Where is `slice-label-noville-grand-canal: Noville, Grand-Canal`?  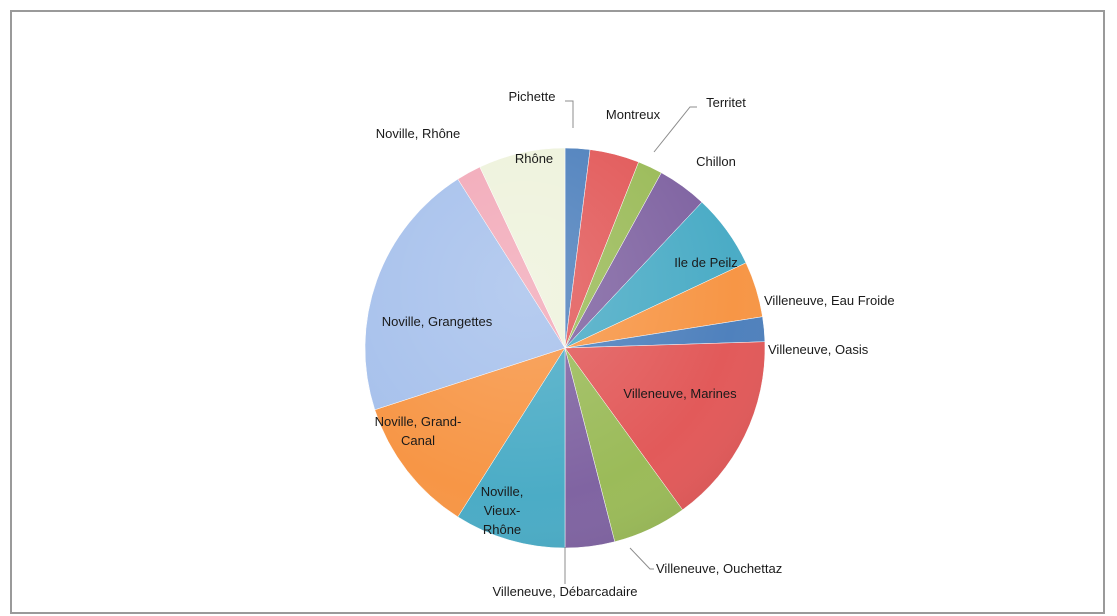
slice-label-noville-grand-canal: Noville, Grand-Canal is located at coordinates (418, 431).